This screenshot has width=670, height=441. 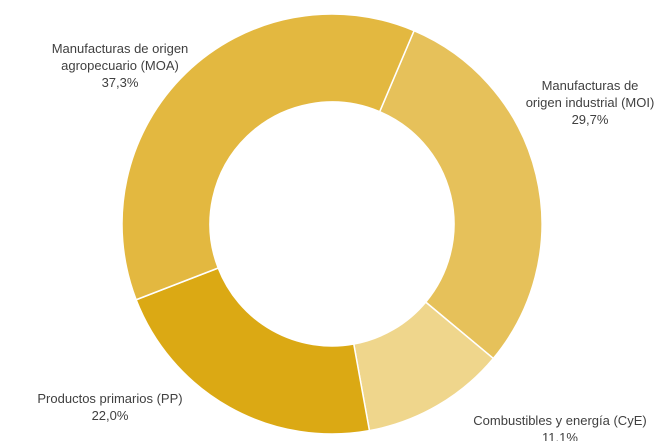 I want to click on category-label: Manufacturas de origen industrial (MOI), so click(x=590, y=94).